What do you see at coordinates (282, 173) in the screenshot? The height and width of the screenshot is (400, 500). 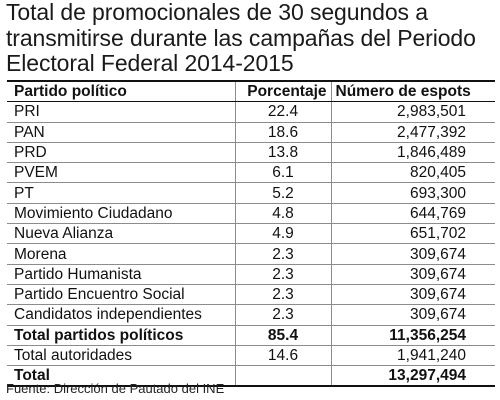 I see `cell-porcentaje: 6.1` at bounding box center [282, 173].